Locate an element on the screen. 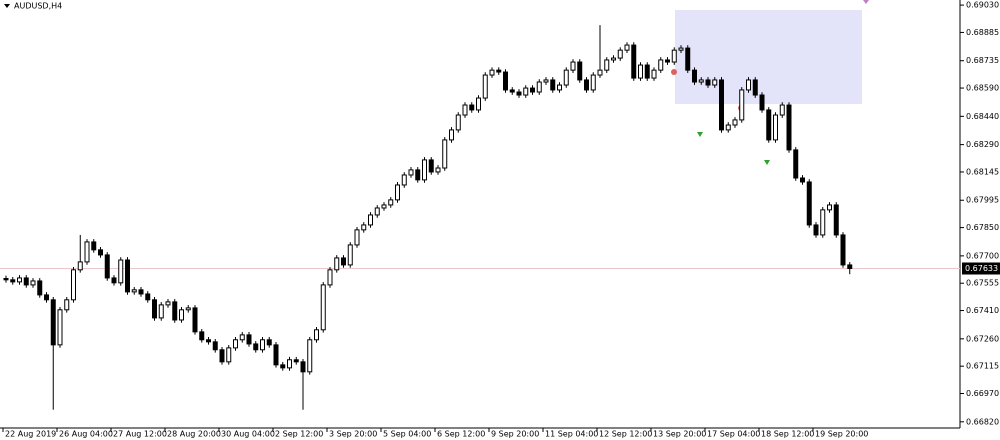  arrow-marker is located at coordinates (767, 162).